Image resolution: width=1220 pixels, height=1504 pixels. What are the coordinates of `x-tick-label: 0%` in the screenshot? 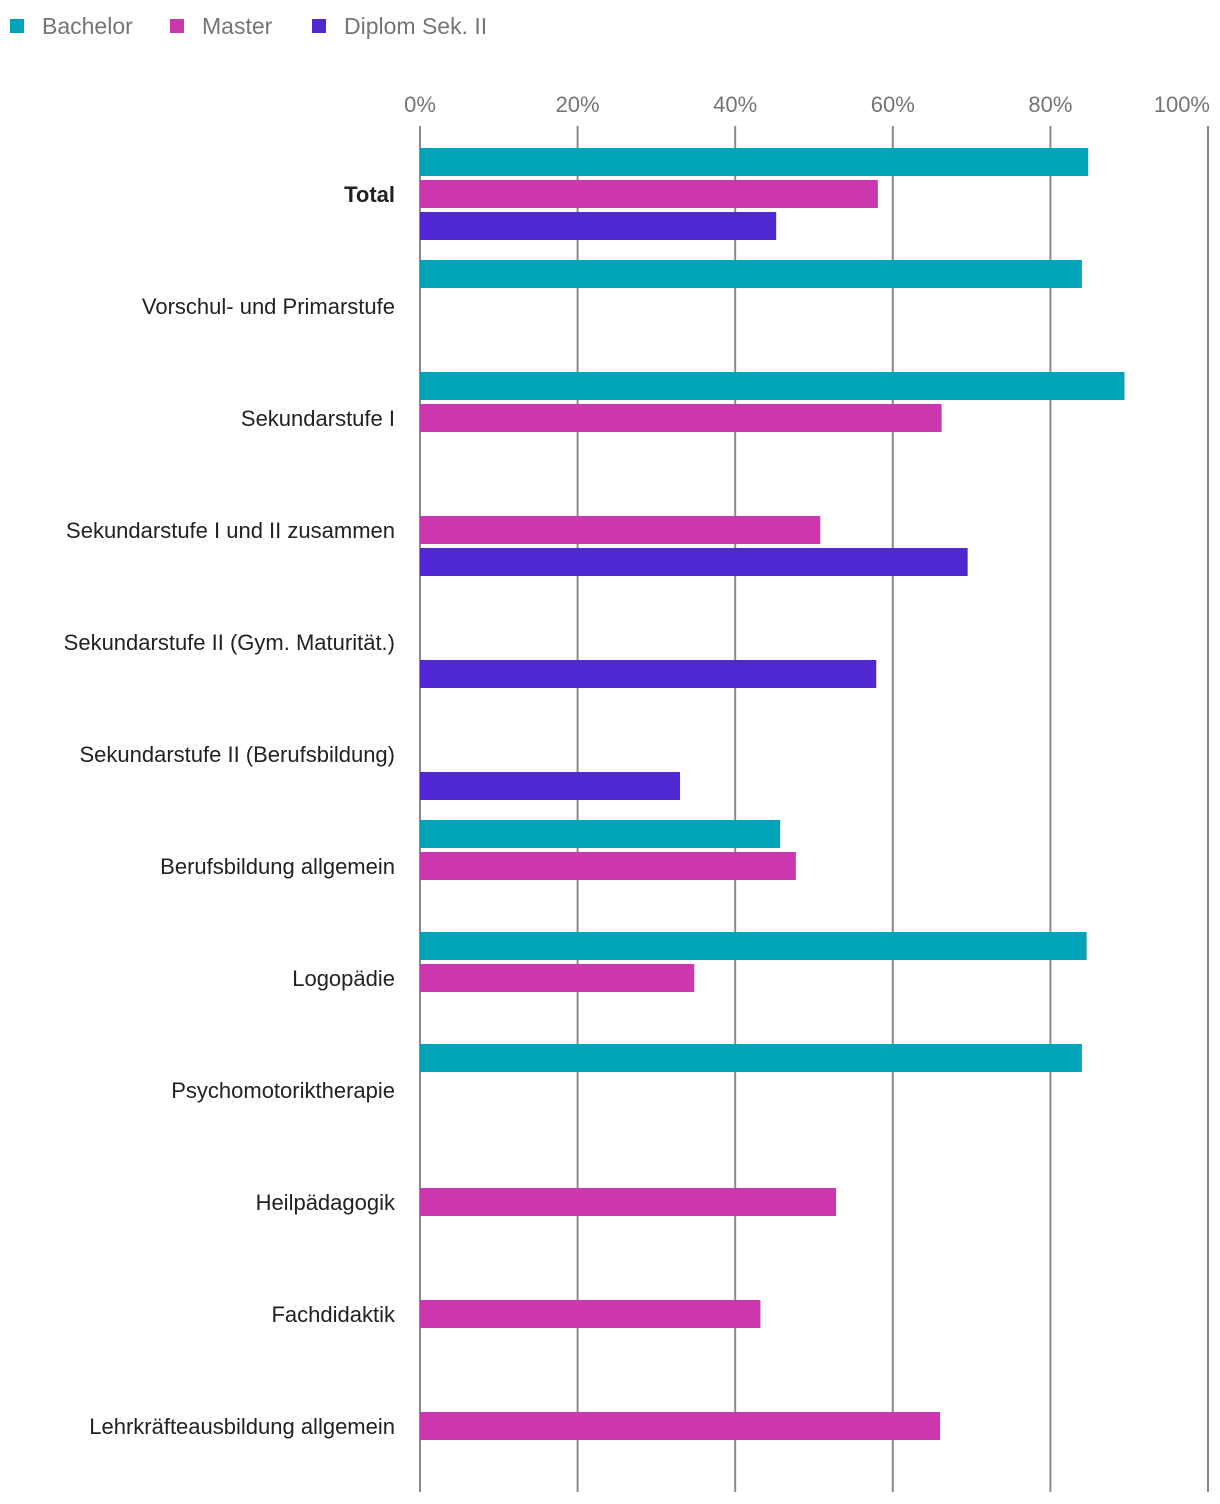 It's located at (420, 104).